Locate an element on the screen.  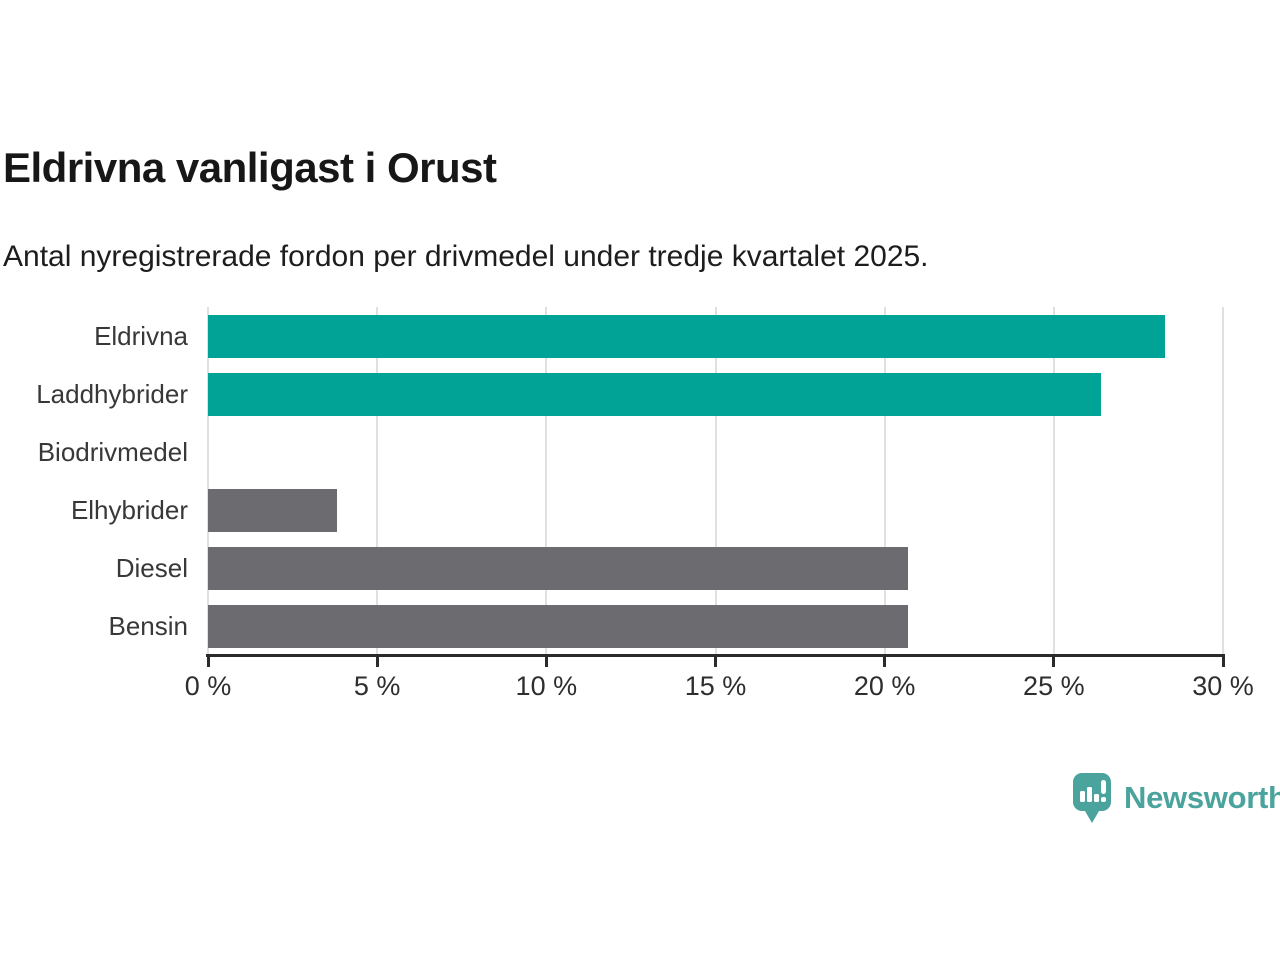
chart-title: Eldrivna vanligast i Orust is located at coordinates (250, 167).